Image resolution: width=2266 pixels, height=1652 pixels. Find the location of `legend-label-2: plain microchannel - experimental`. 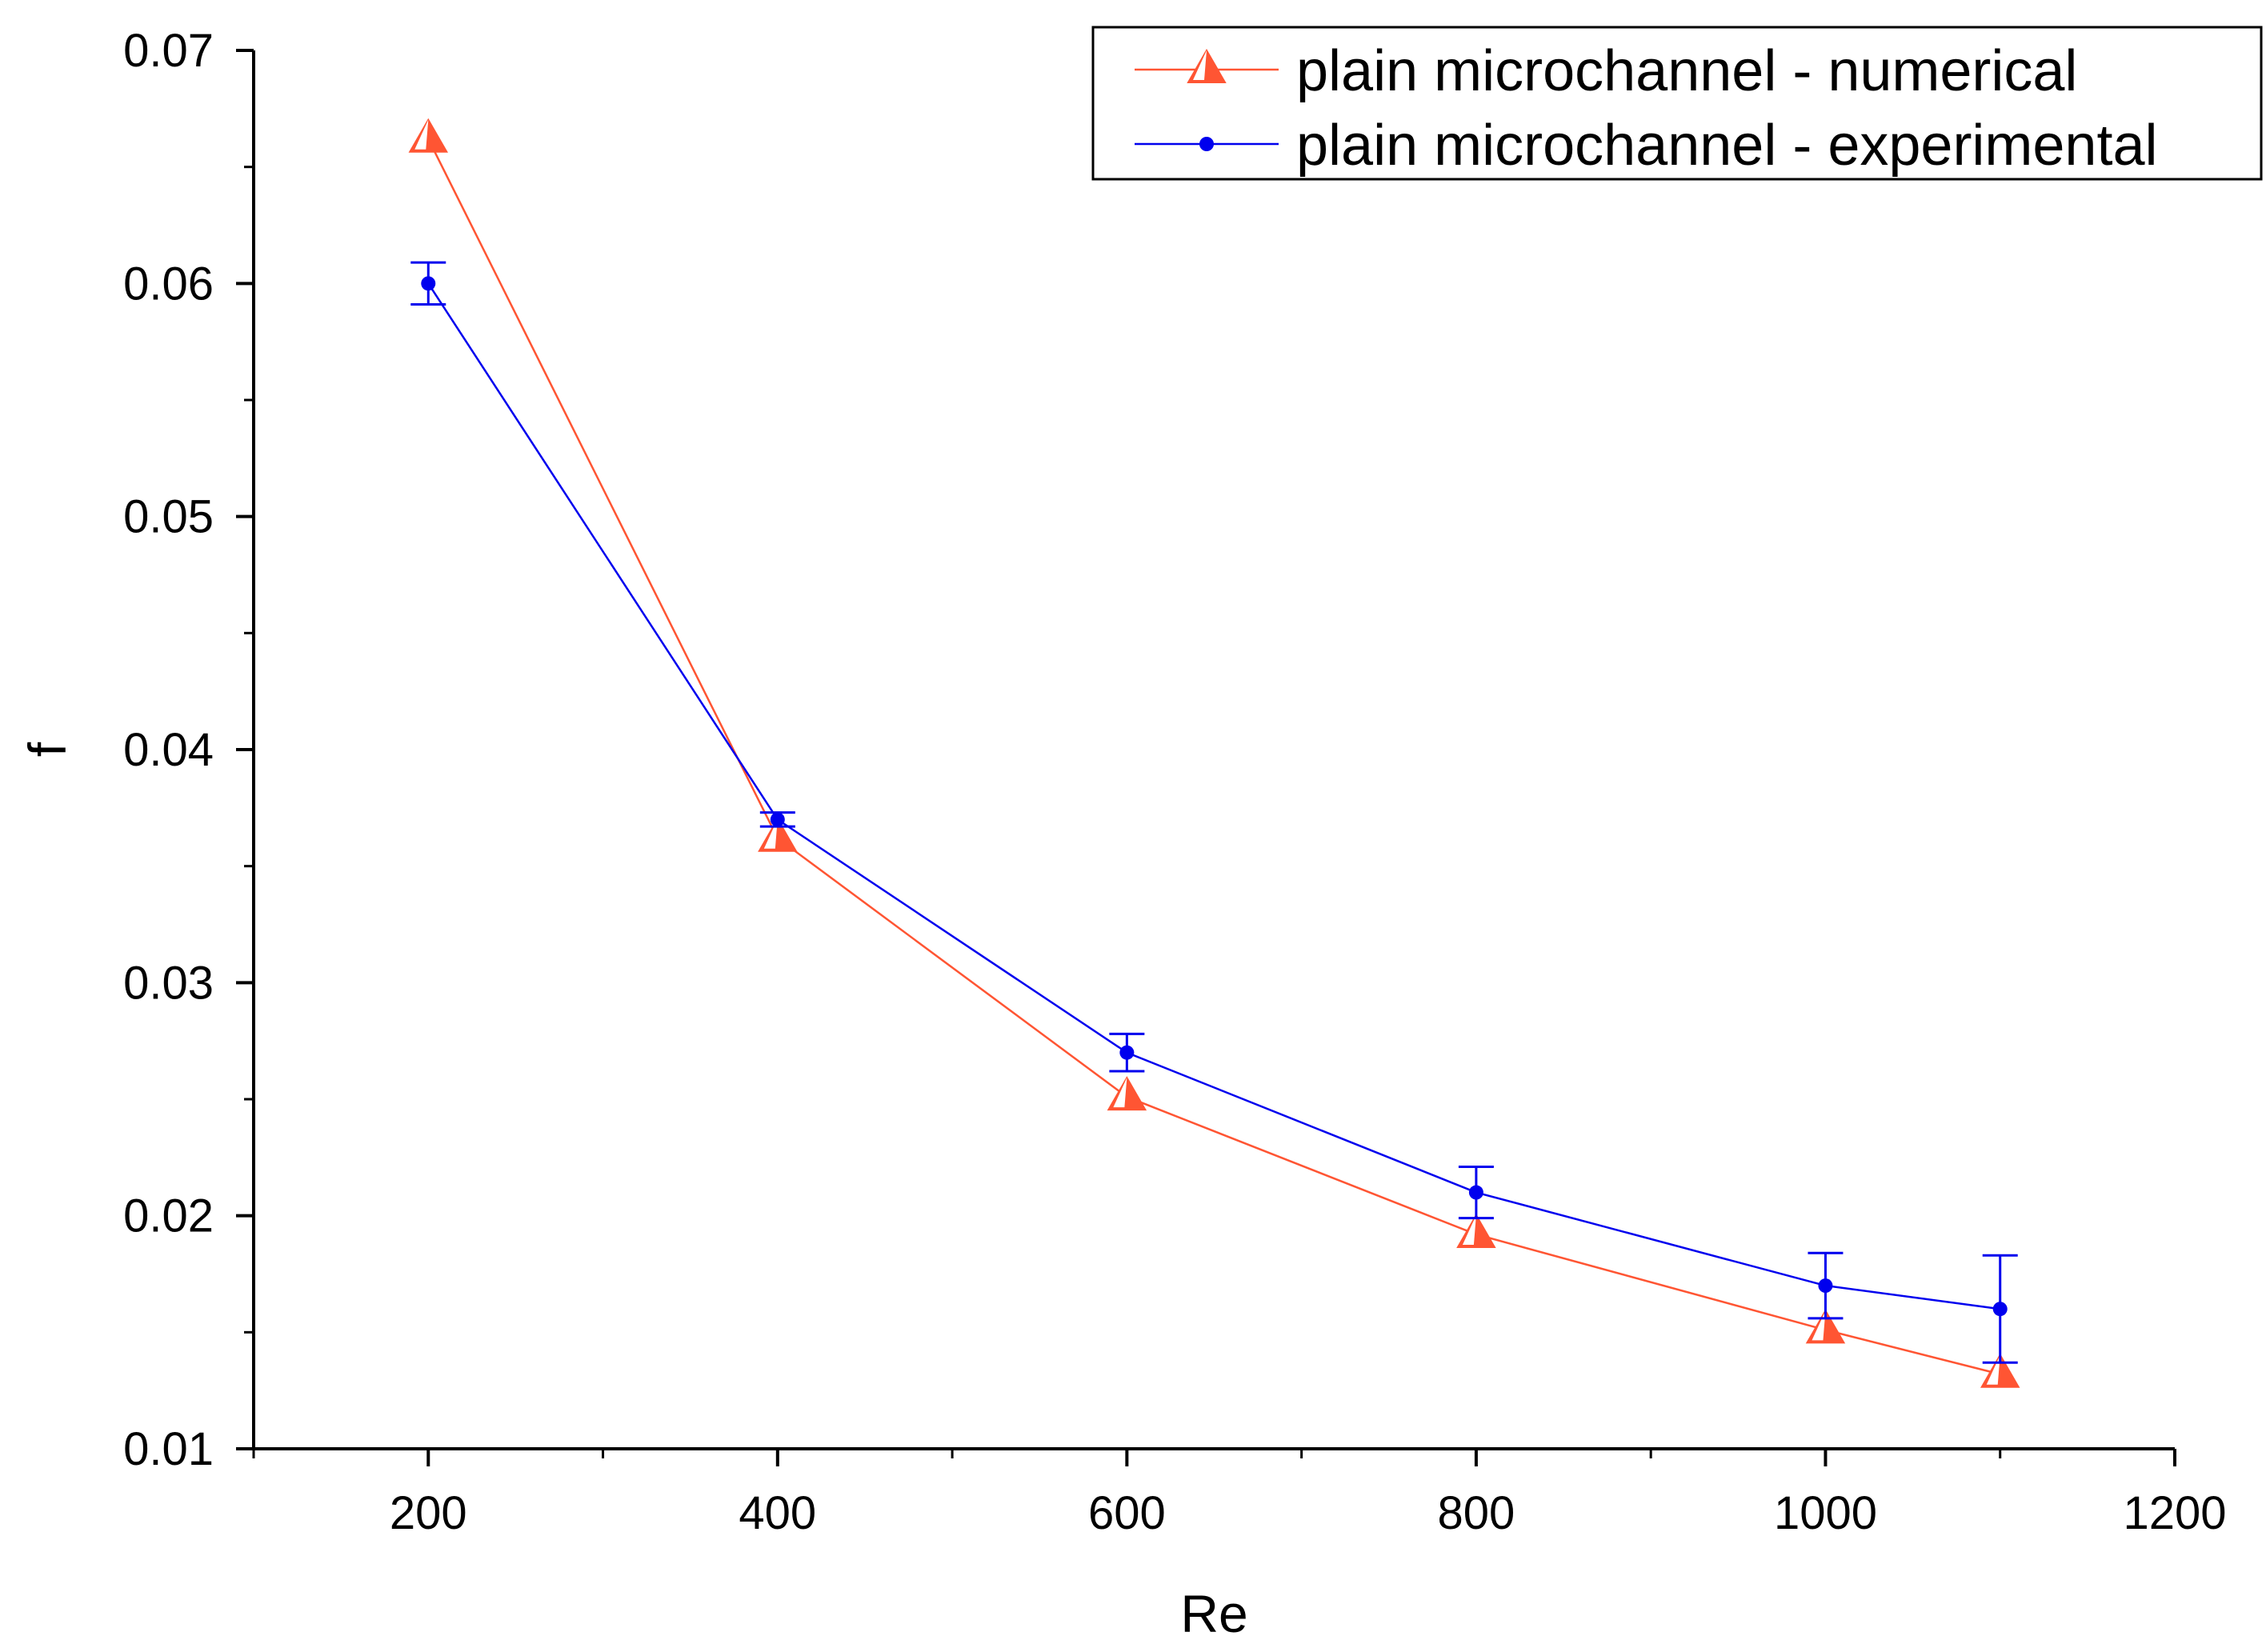

legend-label-2: plain microchannel - experimental is located at coordinates (1727, 146).